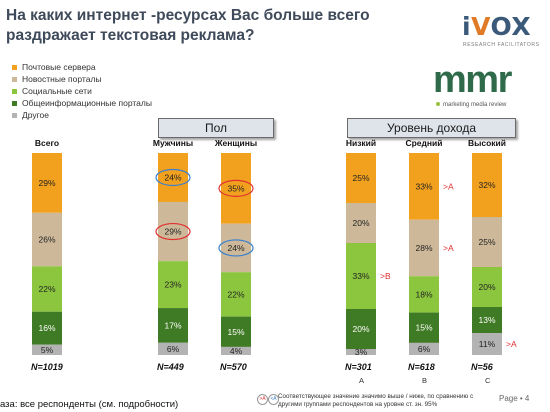 Image resolution: width=550 pixels, height=412 pixels. Describe the element at coordinates (424, 143) in the screenshot. I see `category-label: Средний` at that location.